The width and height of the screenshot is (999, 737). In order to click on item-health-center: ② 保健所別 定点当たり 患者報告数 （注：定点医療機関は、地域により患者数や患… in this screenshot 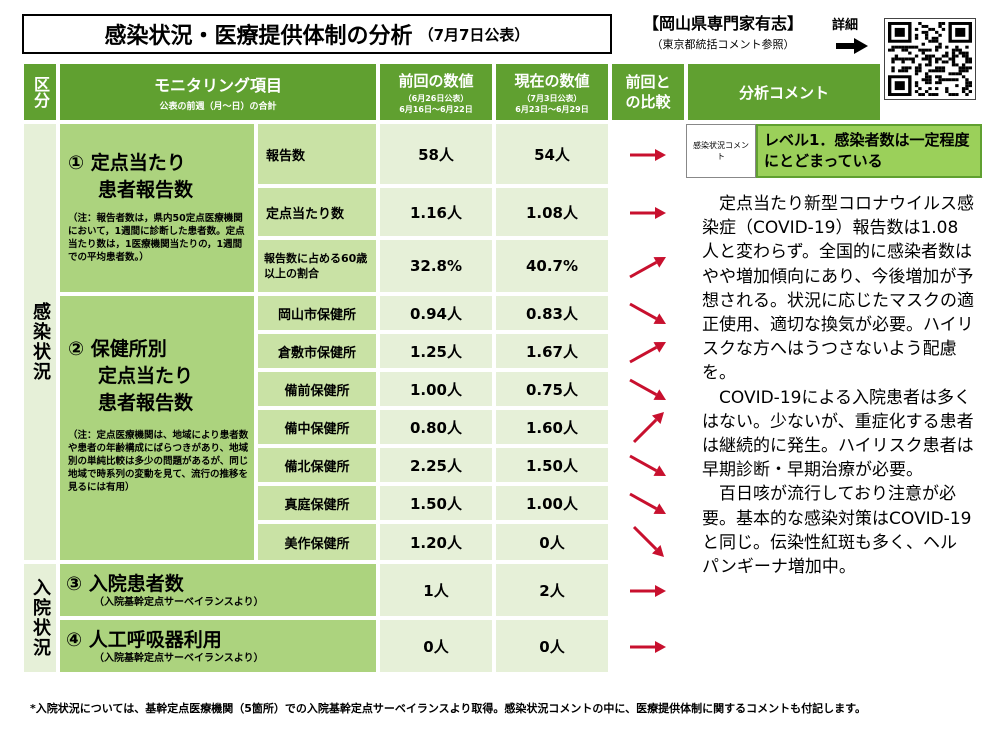, I will do `click(157, 428)`.